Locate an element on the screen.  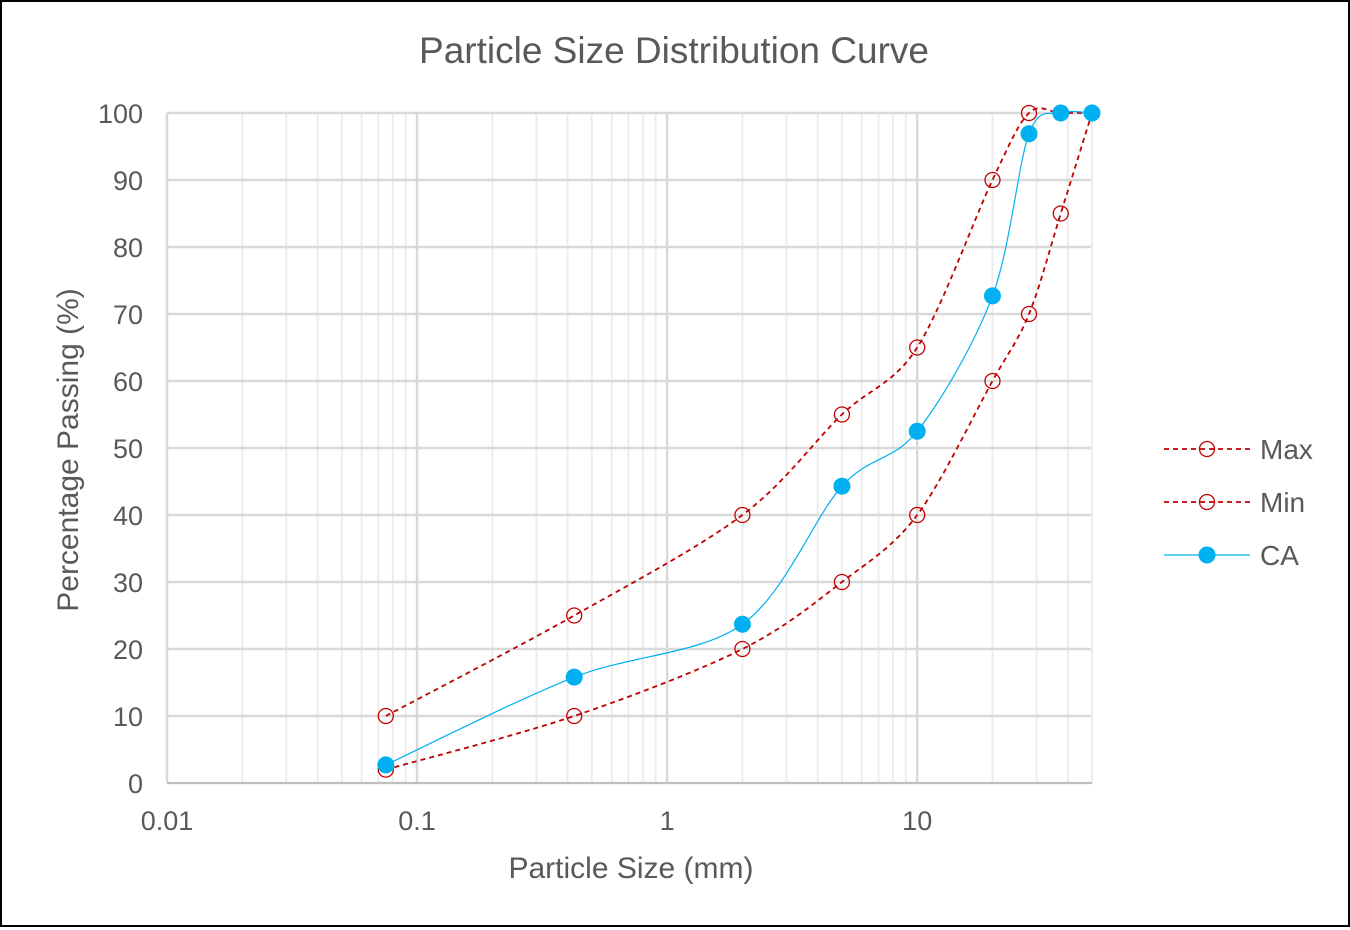
legend: Max Min CA is located at coordinates (1238, 502).